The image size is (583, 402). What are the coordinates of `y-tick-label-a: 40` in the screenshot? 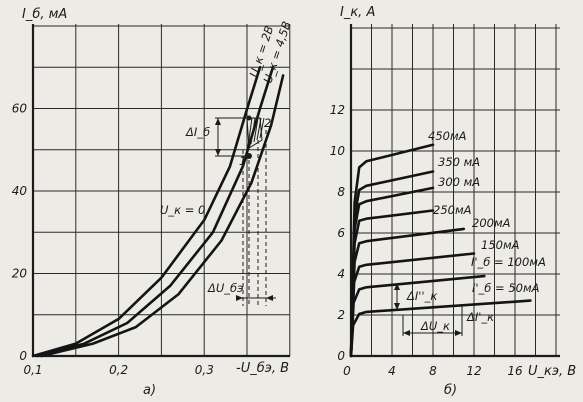 It's located at (20, 191).